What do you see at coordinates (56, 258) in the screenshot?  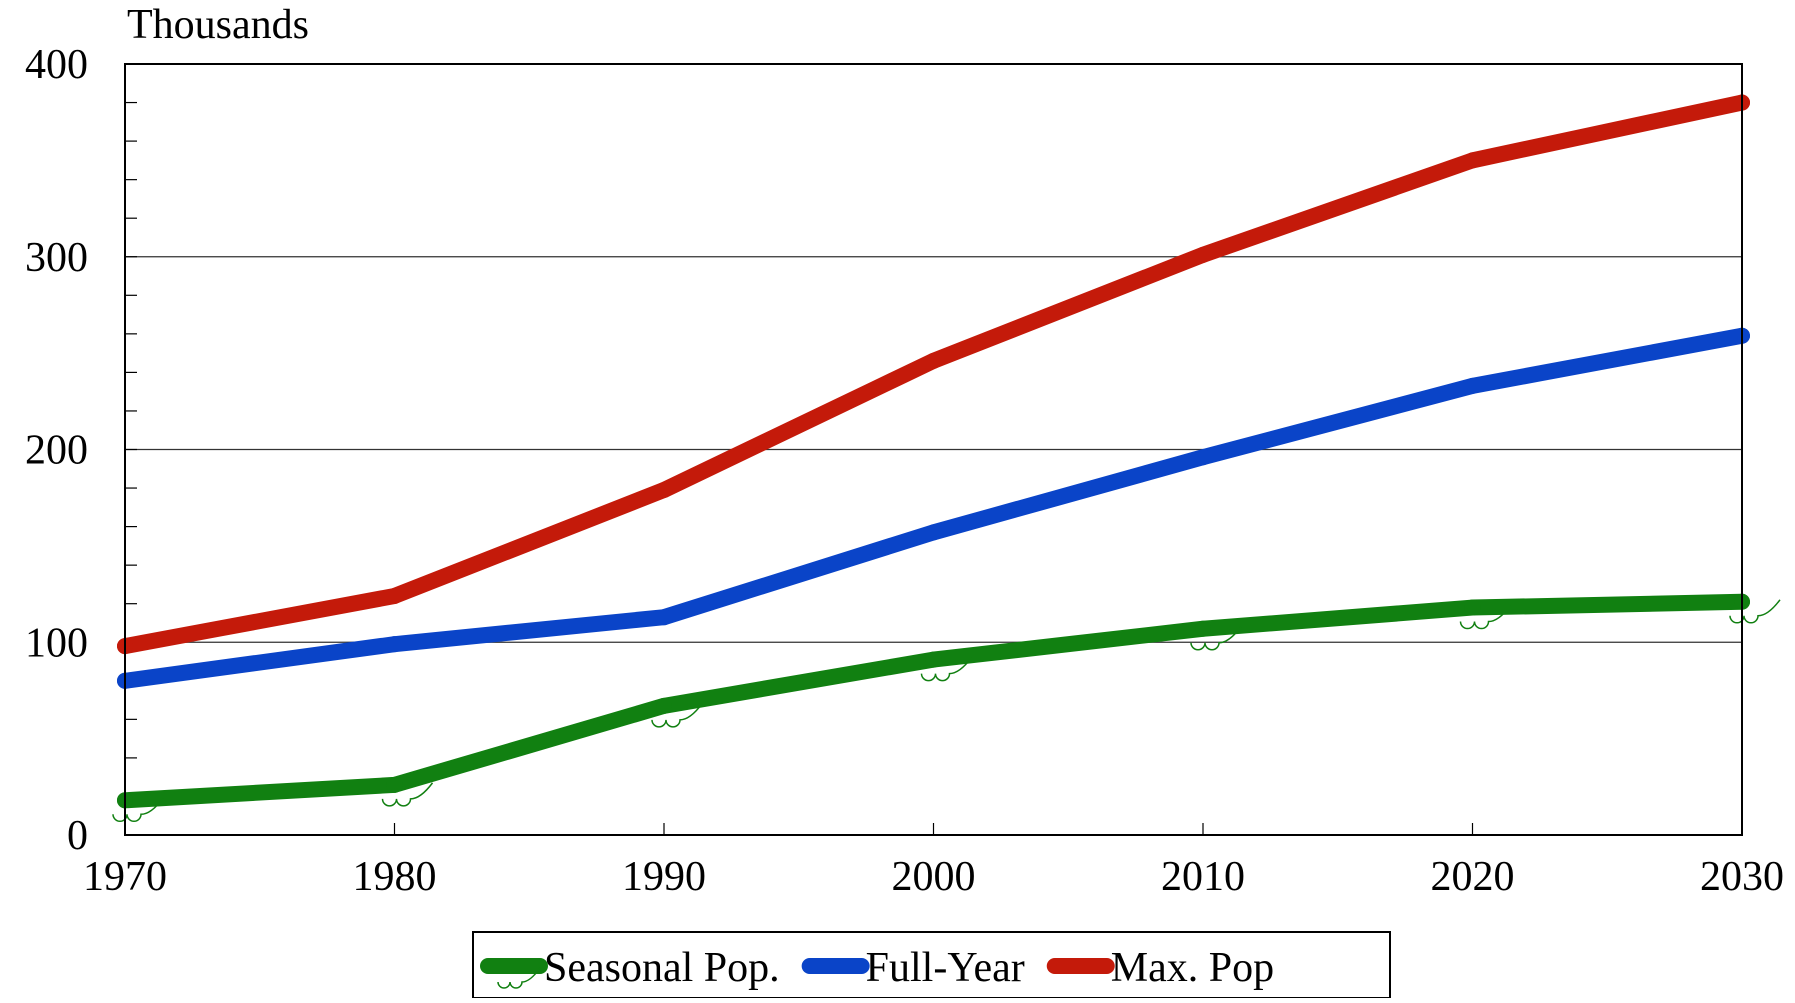 I see `y-tick-label: 300` at bounding box center [56, 258].